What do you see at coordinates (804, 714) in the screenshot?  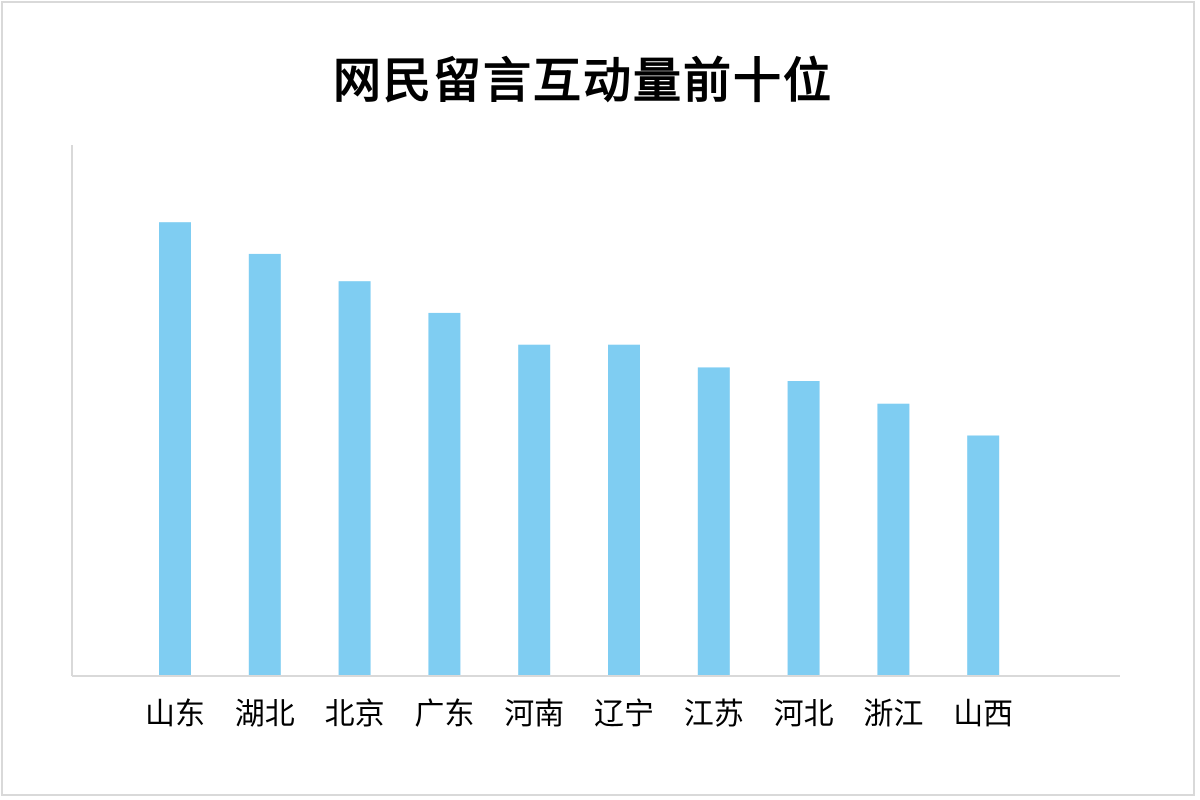 I see `x-tick-label: 河北` at bounding box center [804, 714].